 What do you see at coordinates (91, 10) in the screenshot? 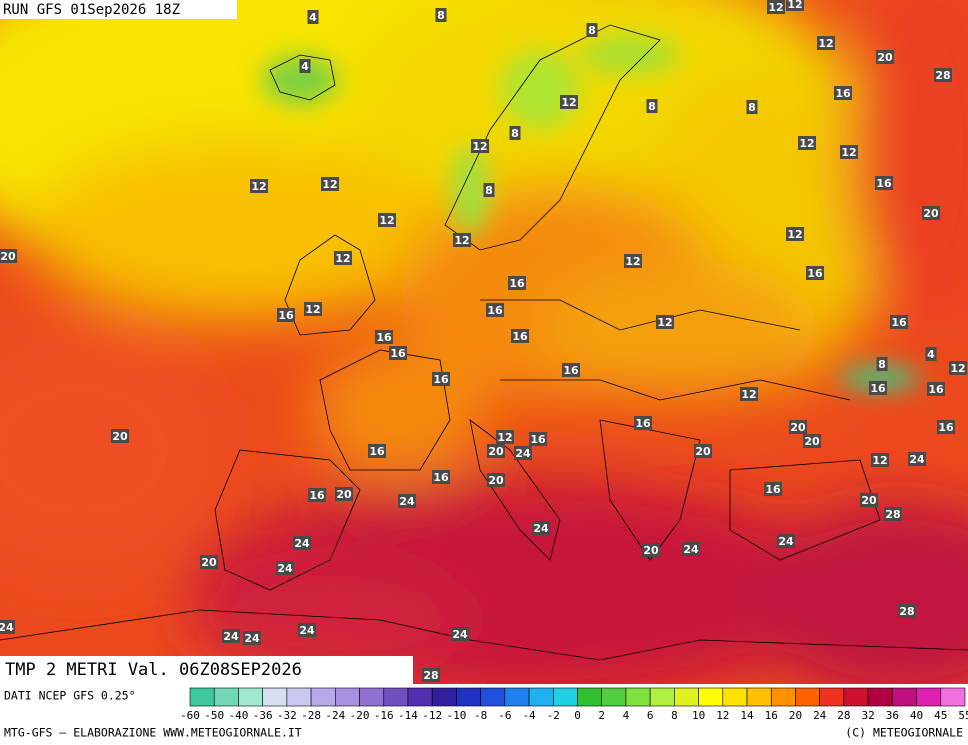
I see `run-label: RUN GFS 01Sep2026 18Z` at bounding box center [91, 10].